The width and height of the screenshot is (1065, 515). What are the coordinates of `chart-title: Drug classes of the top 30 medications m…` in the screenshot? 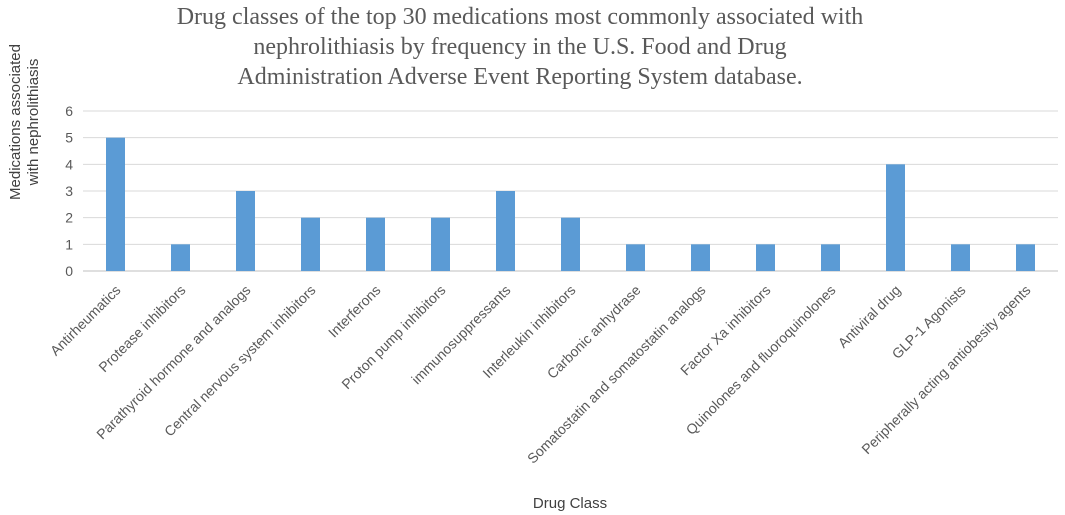 It's located at (520, 47).